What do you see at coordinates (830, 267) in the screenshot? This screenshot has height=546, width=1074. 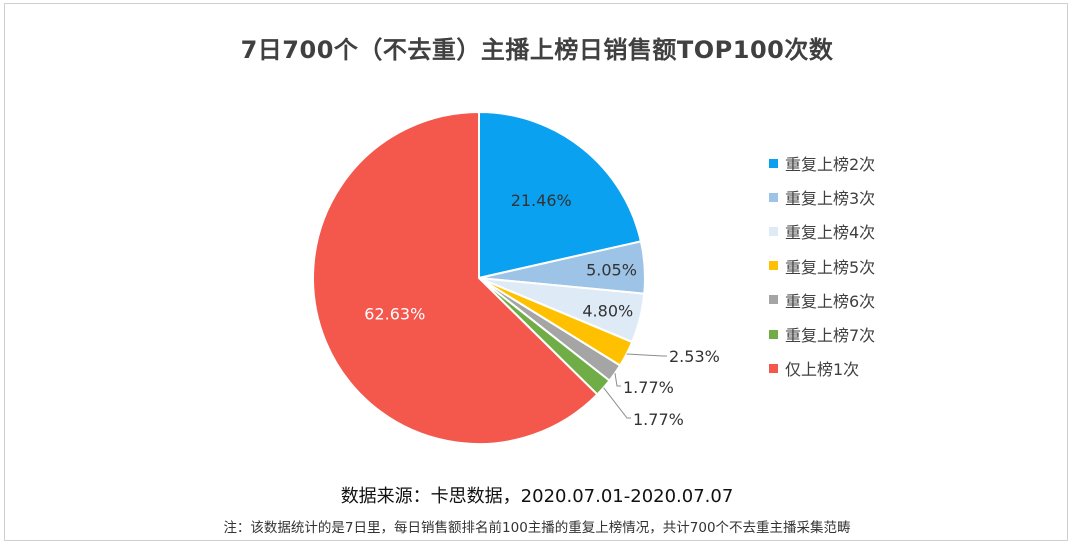 I see `legend-label: 重复上榜5次` at bounding box center [830, 267].